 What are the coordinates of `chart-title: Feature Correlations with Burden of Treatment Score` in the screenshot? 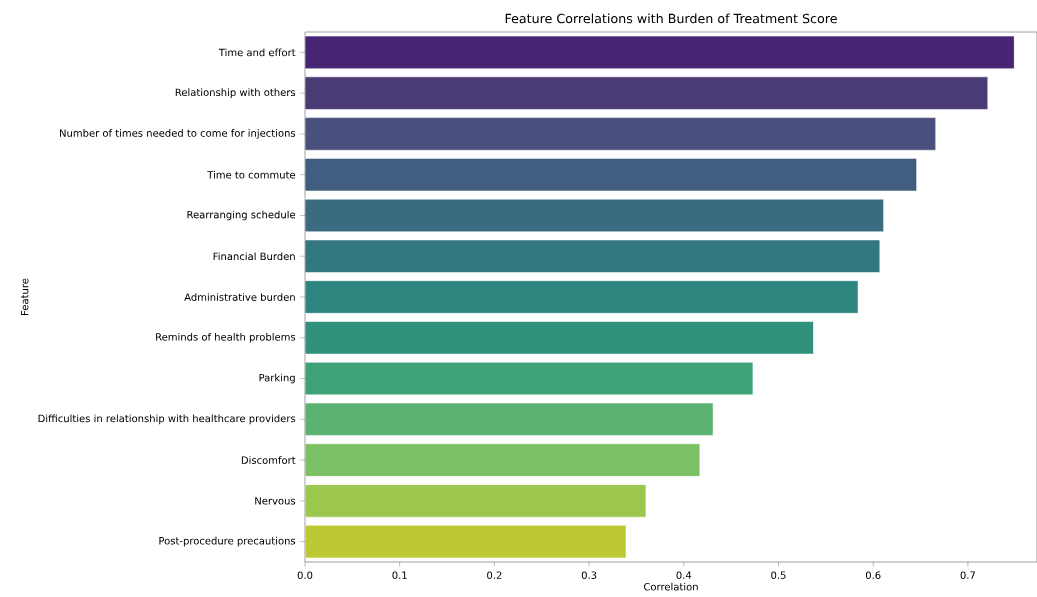 It's located at (671, 18).